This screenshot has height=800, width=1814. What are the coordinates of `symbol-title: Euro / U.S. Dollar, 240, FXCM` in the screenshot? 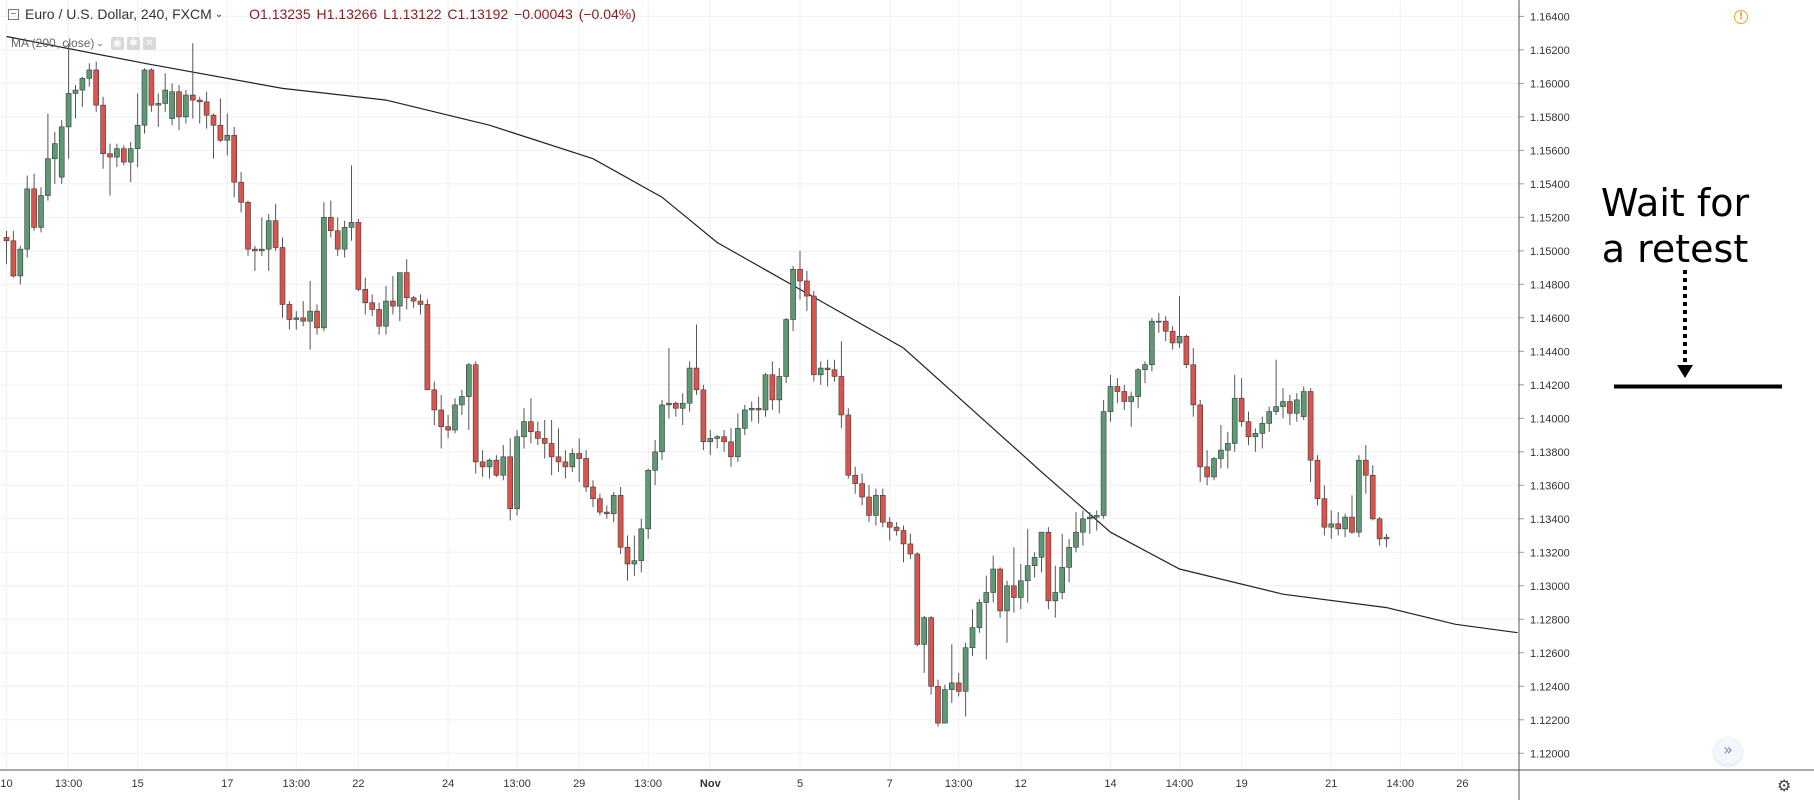 It's located at (118, 14).